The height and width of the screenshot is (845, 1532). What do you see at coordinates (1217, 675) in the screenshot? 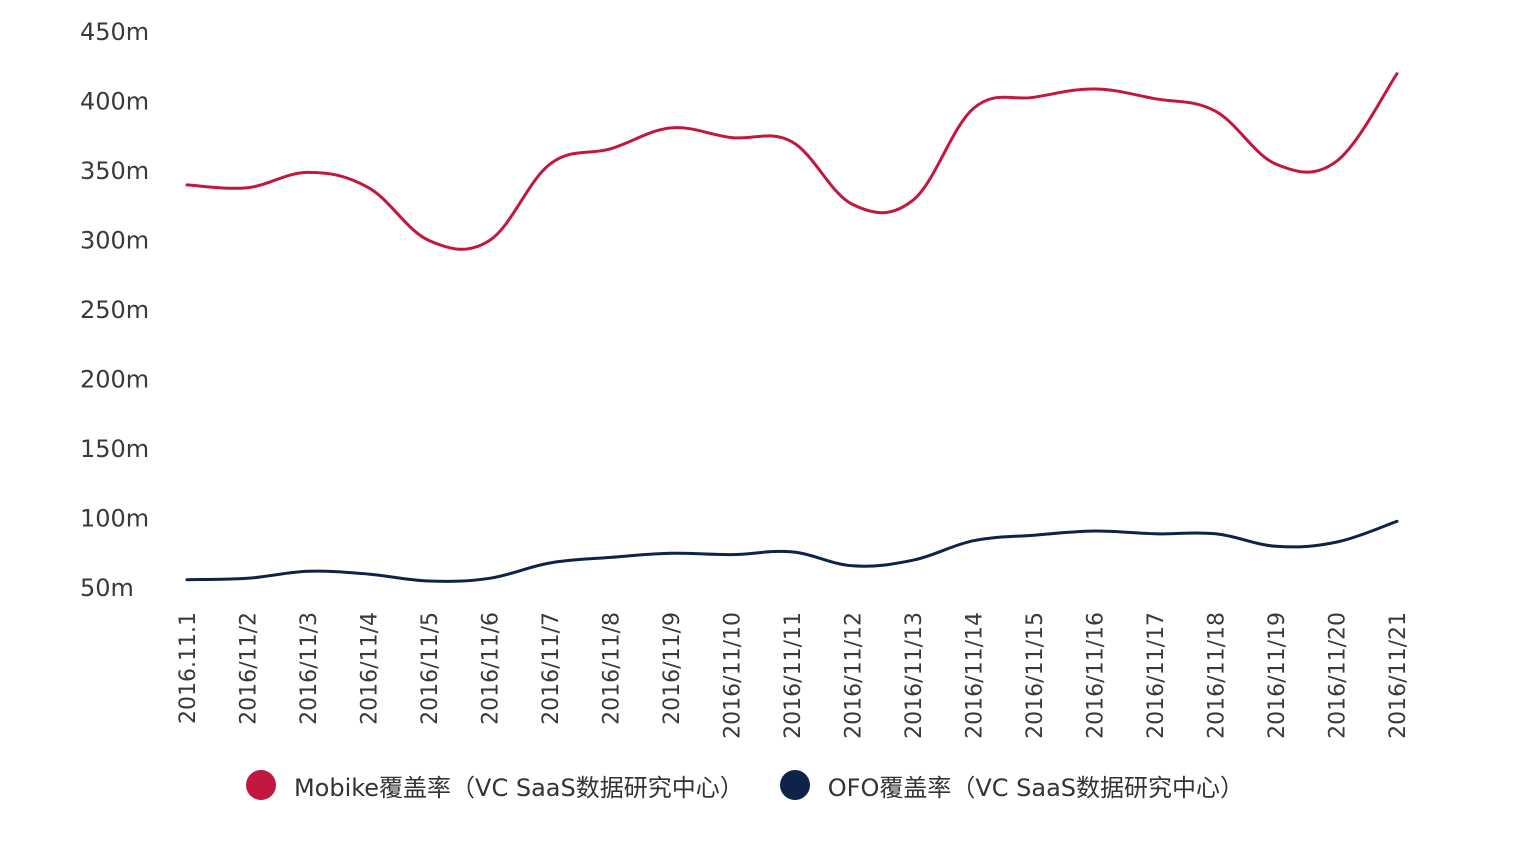
I see `x-tick-label: 2016/11/18` at bounding box center [1217, 675].